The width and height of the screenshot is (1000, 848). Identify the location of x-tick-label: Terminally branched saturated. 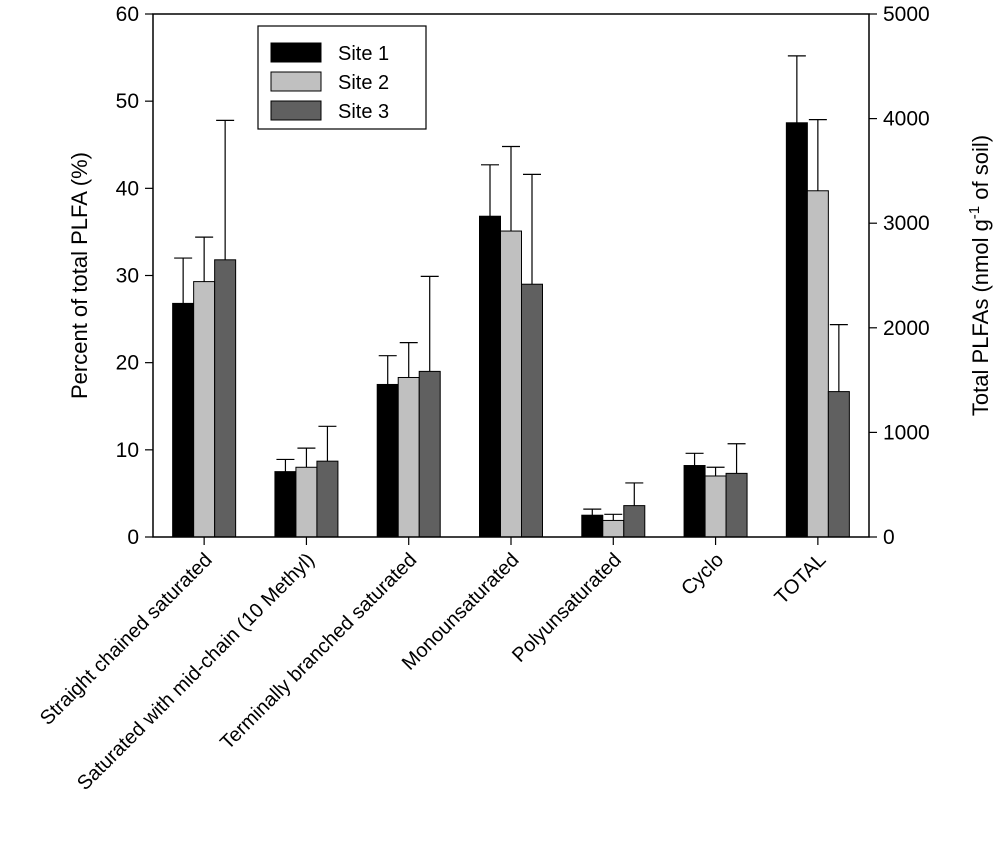
(318, 651).